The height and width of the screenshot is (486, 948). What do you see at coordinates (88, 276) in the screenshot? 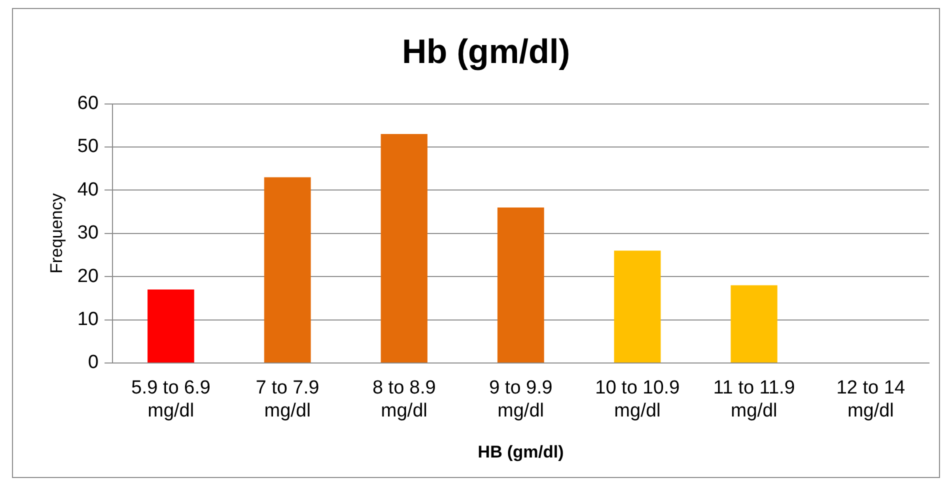
I see `y-tick-label: 20` at bounding box center [88, 276].